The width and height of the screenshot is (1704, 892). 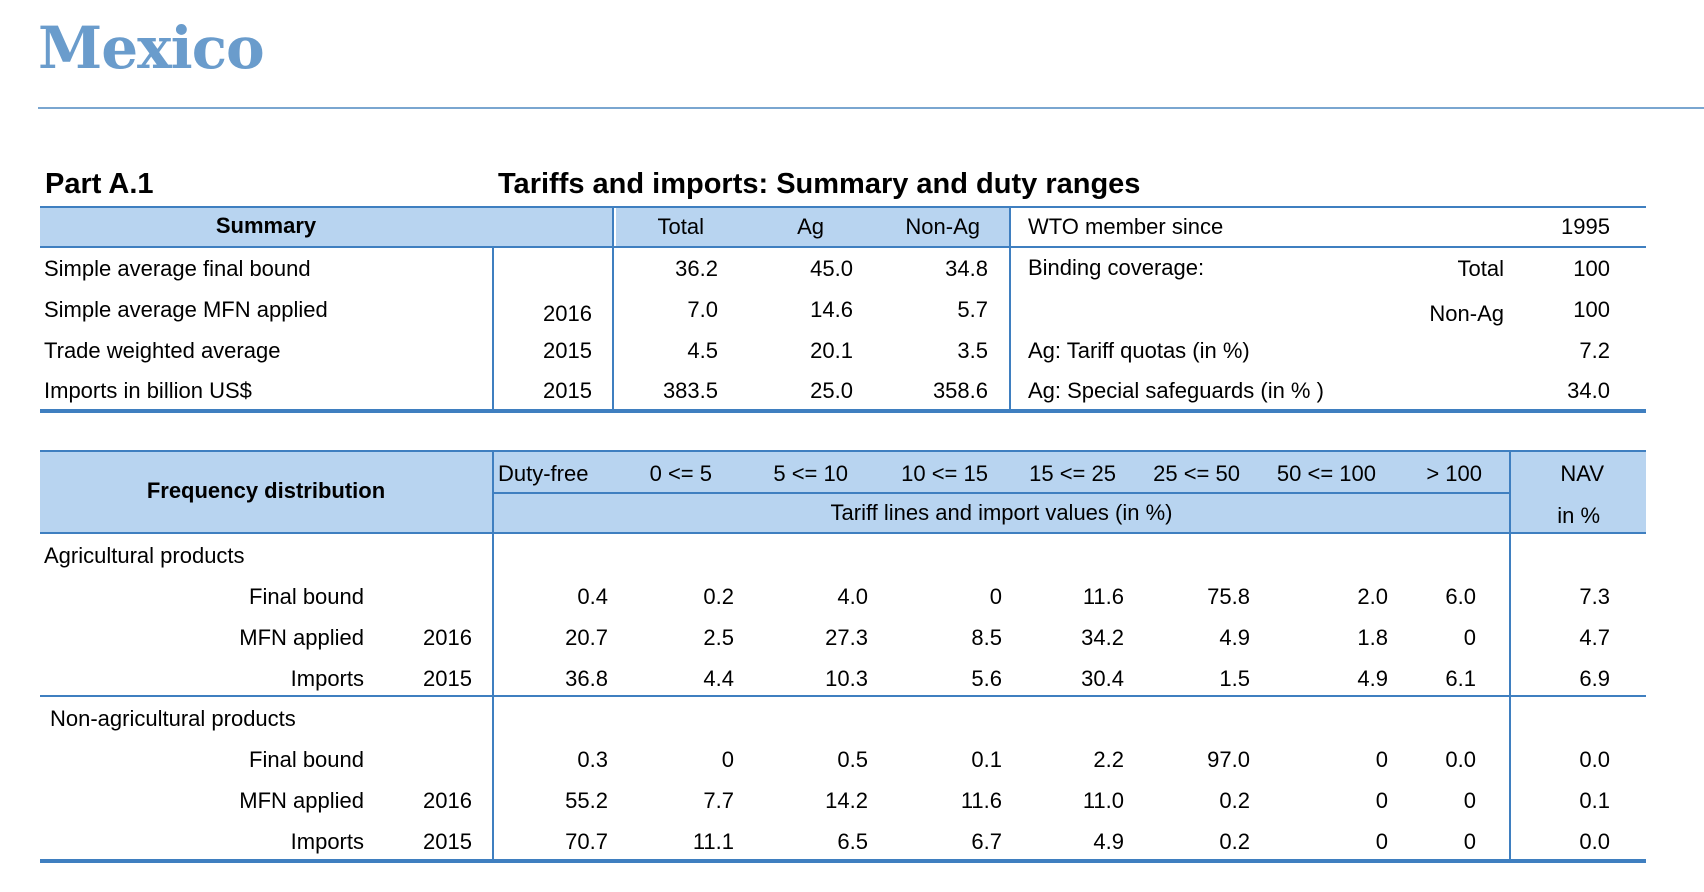 What do you see at coordinates (852, 841) in the screenshot?
I see `cell-5-10: 6.5` at bounding box center [852, 841].